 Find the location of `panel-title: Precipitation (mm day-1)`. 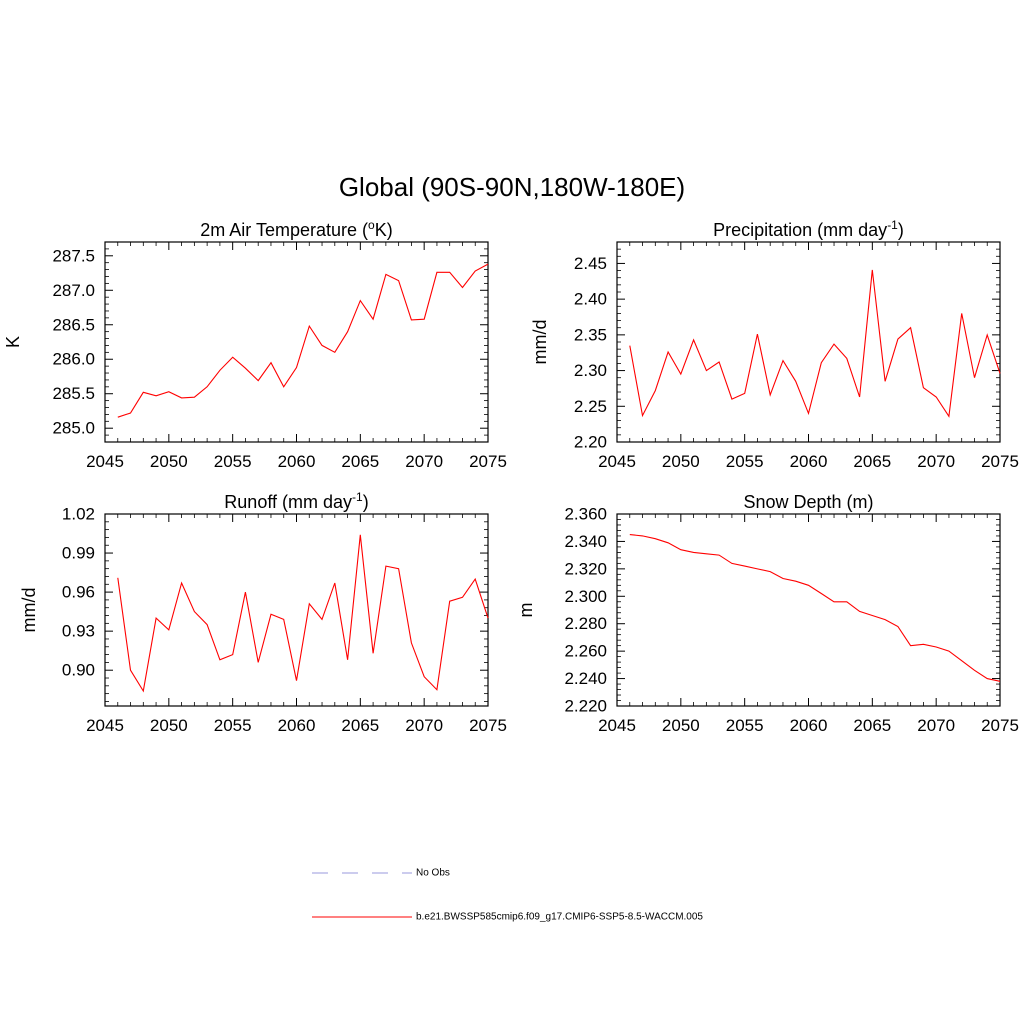

panel-title: Precipitation (mm day-1) is located at coordinates (808, 229).